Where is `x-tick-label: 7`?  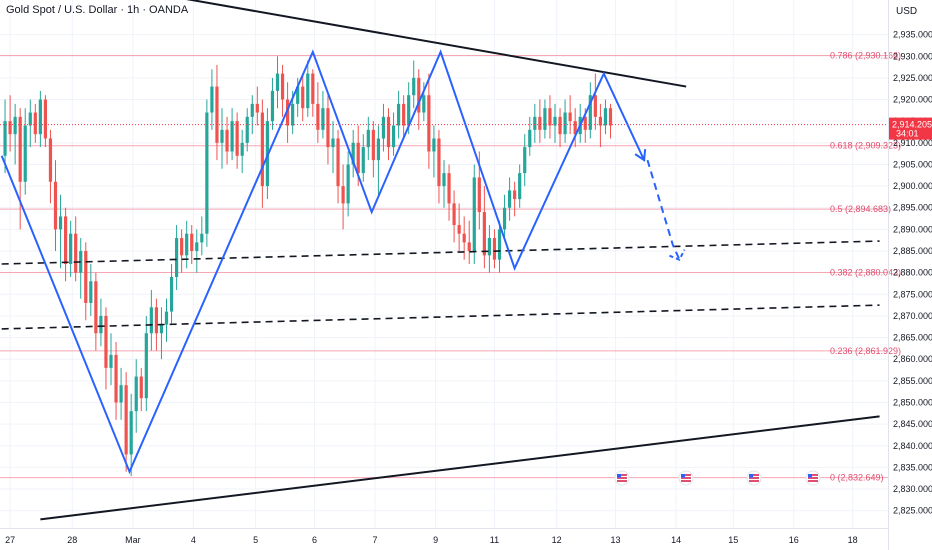 x-tick-label: 7 is located at coordinates (375, 540).